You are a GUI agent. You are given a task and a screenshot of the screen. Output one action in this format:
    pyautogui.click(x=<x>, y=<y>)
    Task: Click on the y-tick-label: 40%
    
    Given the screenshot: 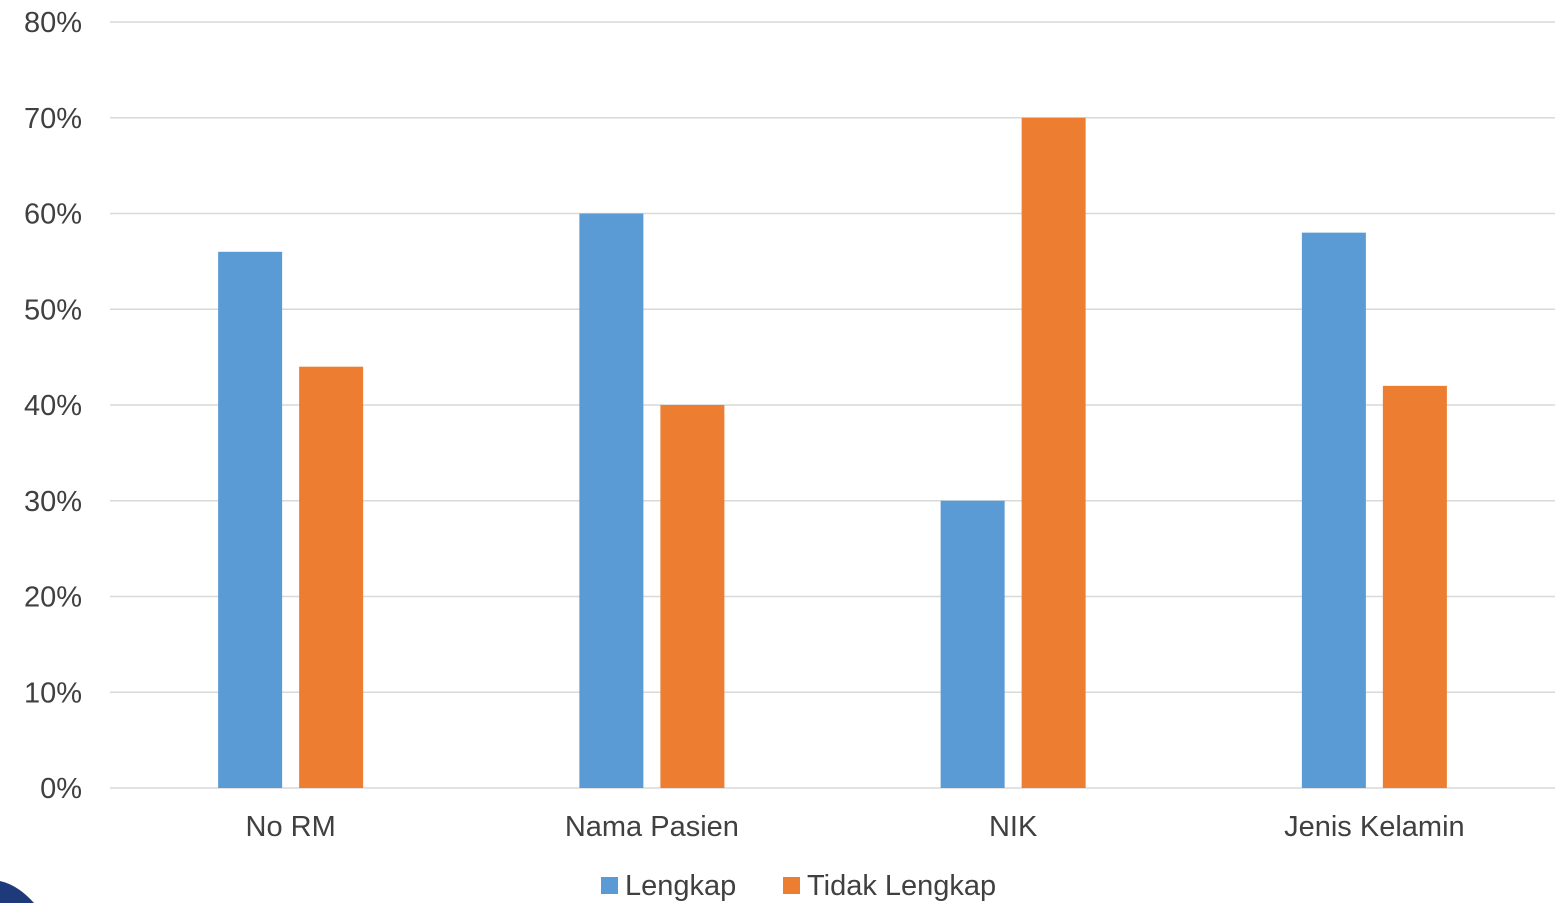 What is the action you would take?
    pyautogui.click(x=53, y=406)
    